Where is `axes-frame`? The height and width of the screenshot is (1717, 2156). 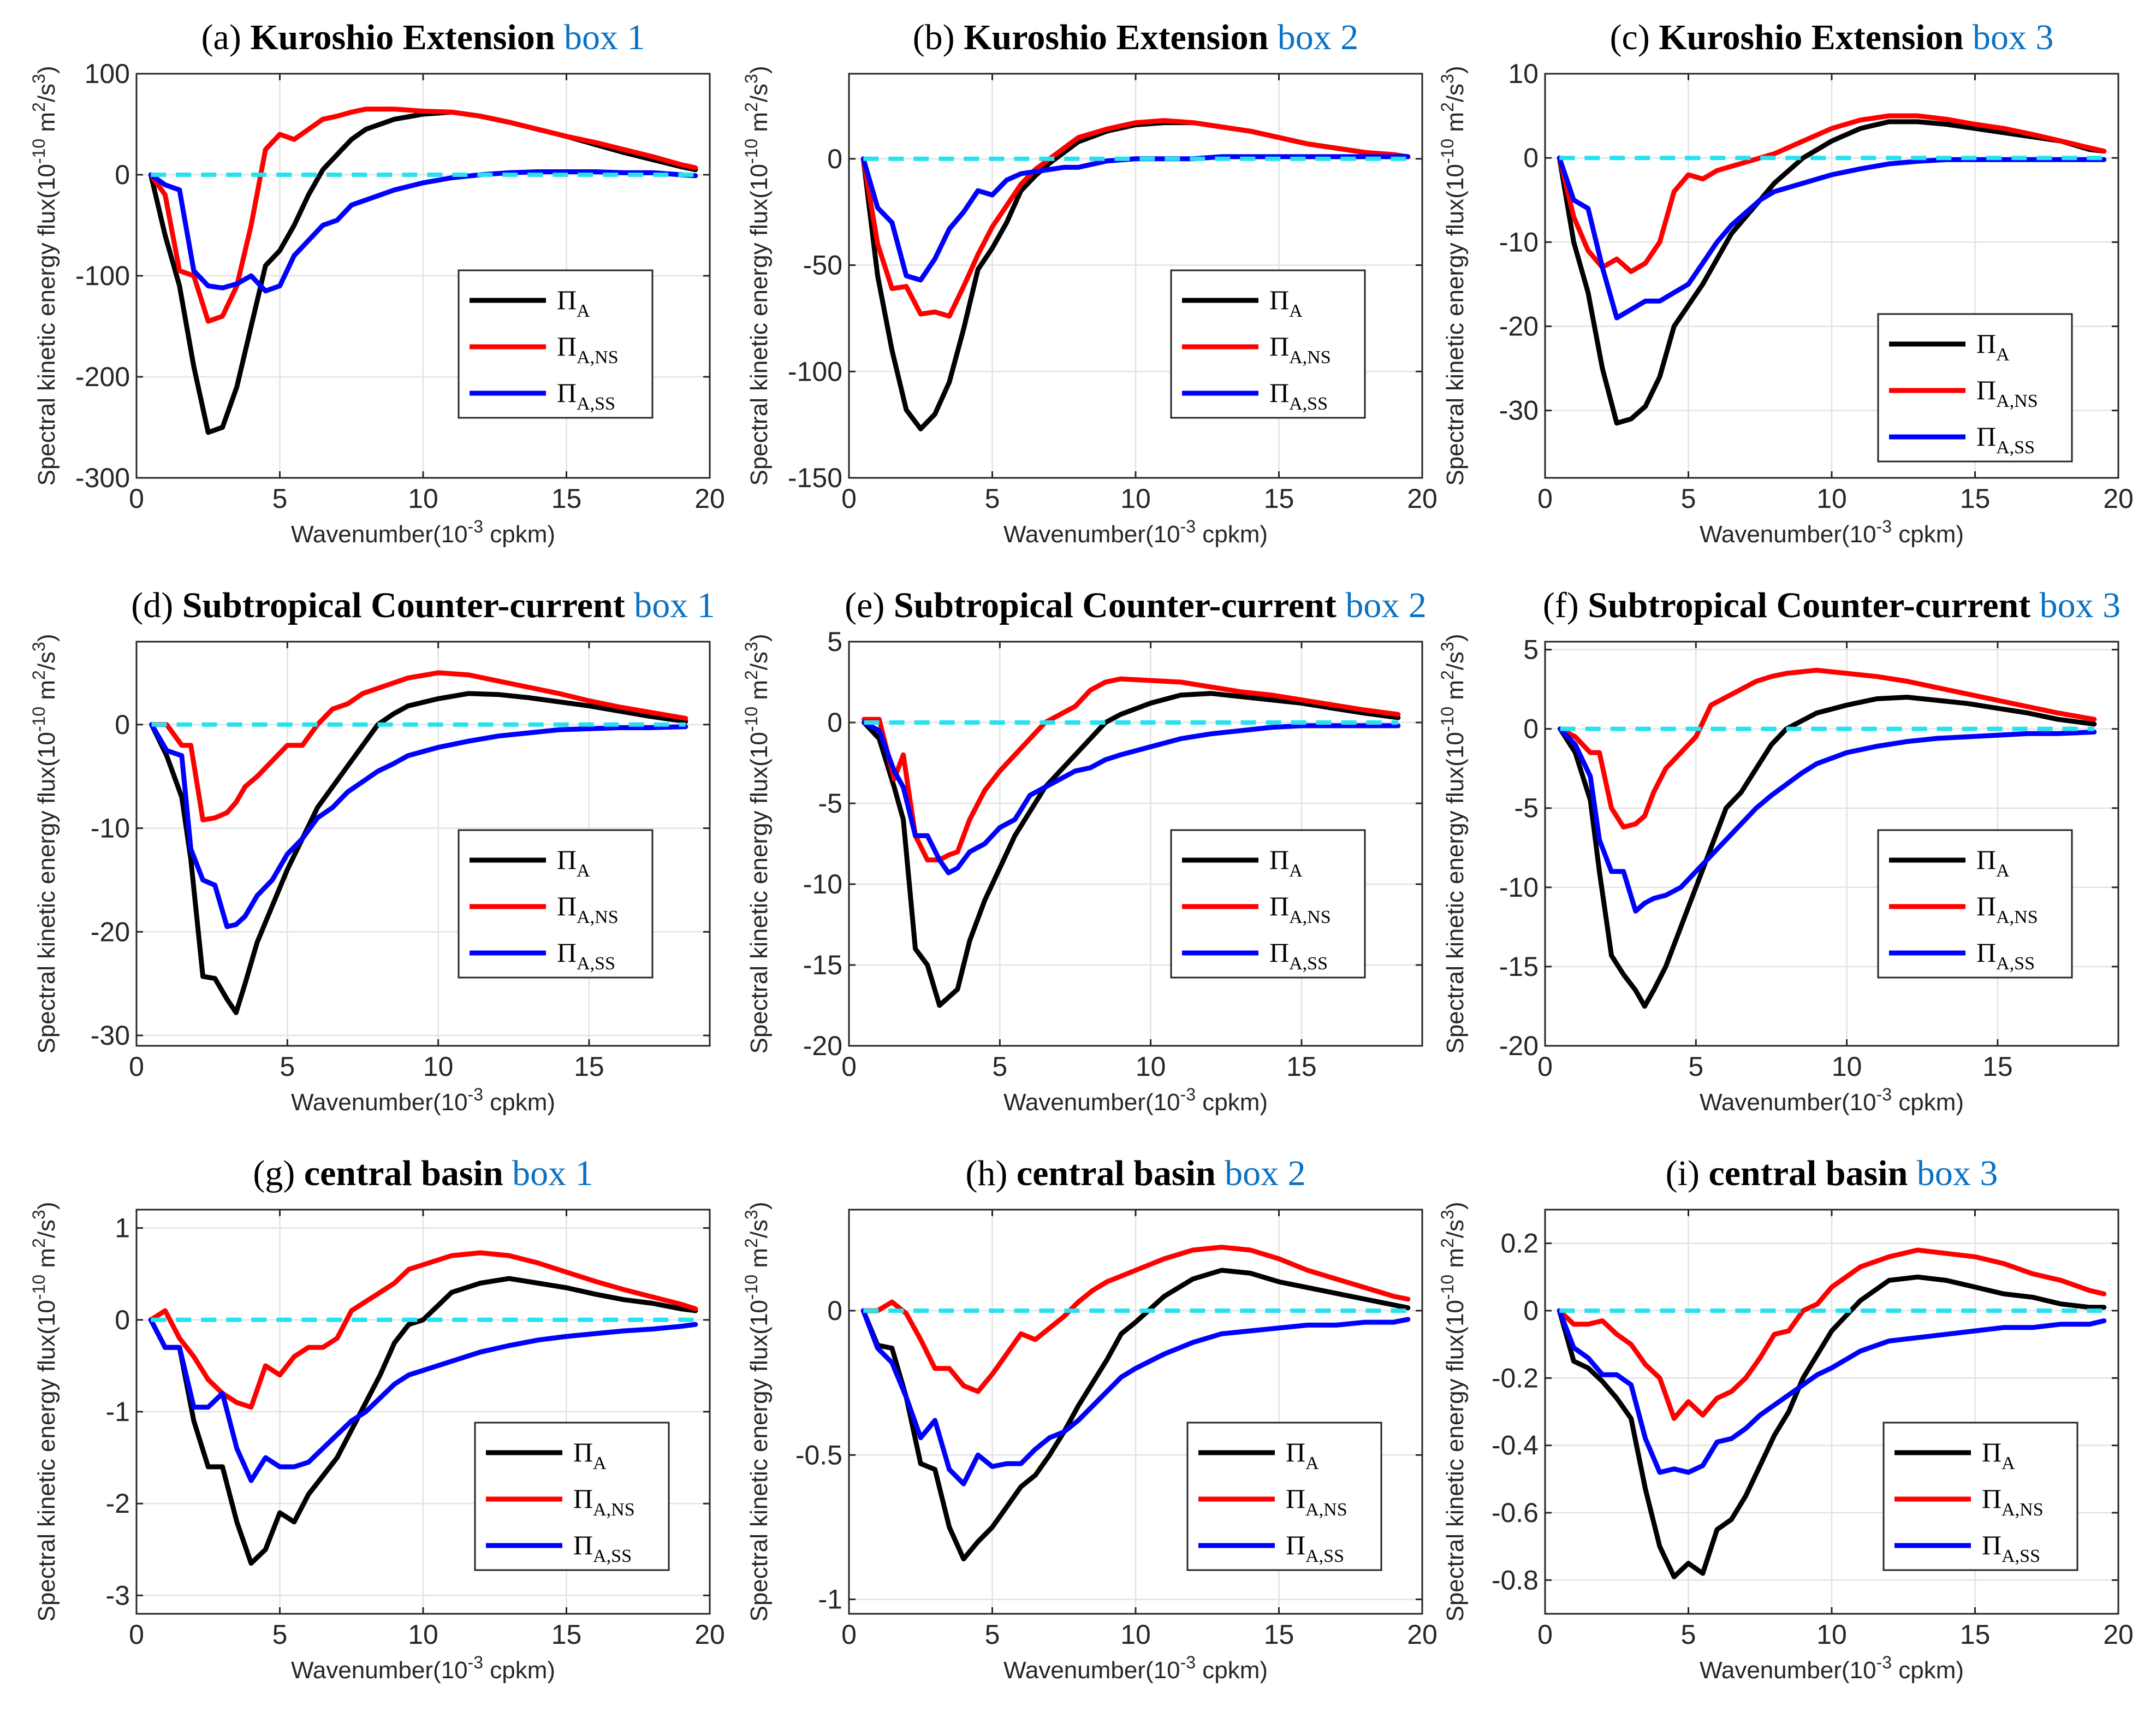 axes-frame is located at coordinates (423, 844).